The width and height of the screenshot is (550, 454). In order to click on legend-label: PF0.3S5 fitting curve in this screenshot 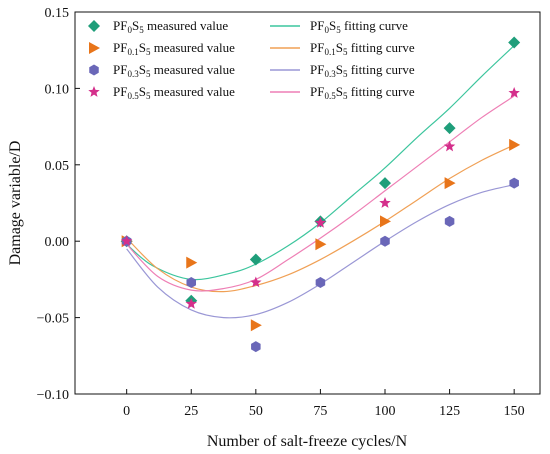, I will do `click(362, 70)`.